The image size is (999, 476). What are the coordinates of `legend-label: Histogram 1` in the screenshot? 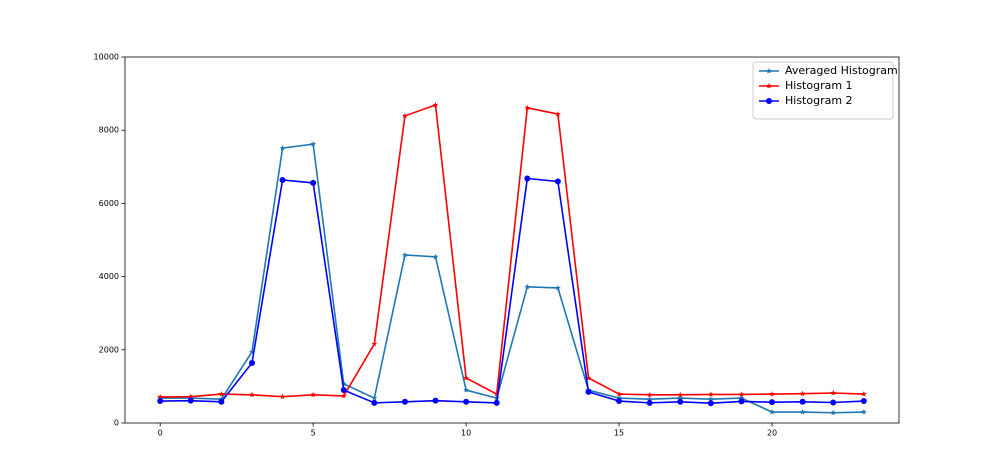 It's located at (819, 85).